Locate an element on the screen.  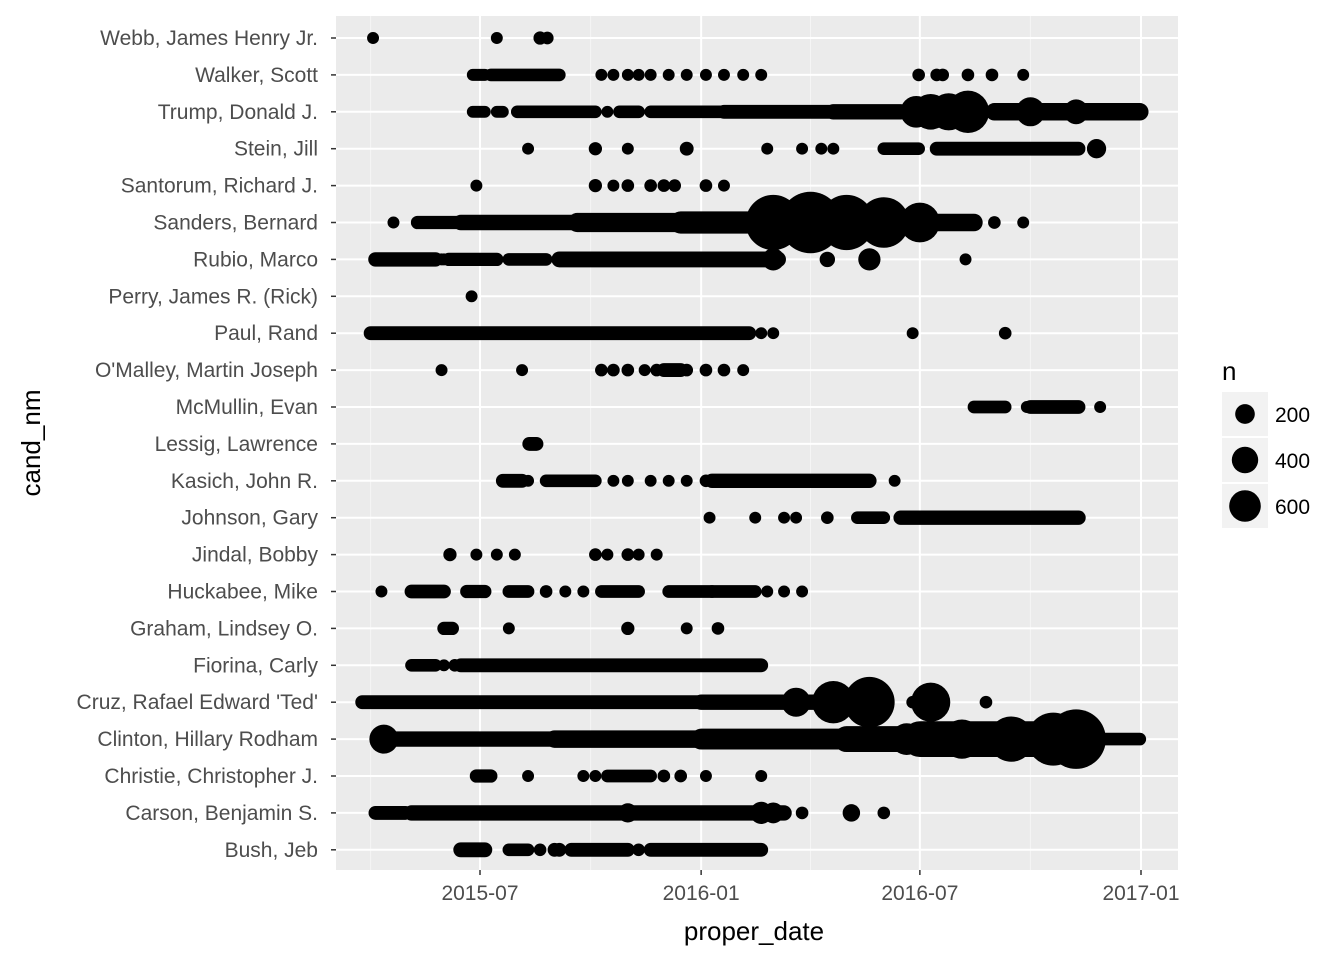
x-axis-title: proper_date is located at coordinates (754, 931).